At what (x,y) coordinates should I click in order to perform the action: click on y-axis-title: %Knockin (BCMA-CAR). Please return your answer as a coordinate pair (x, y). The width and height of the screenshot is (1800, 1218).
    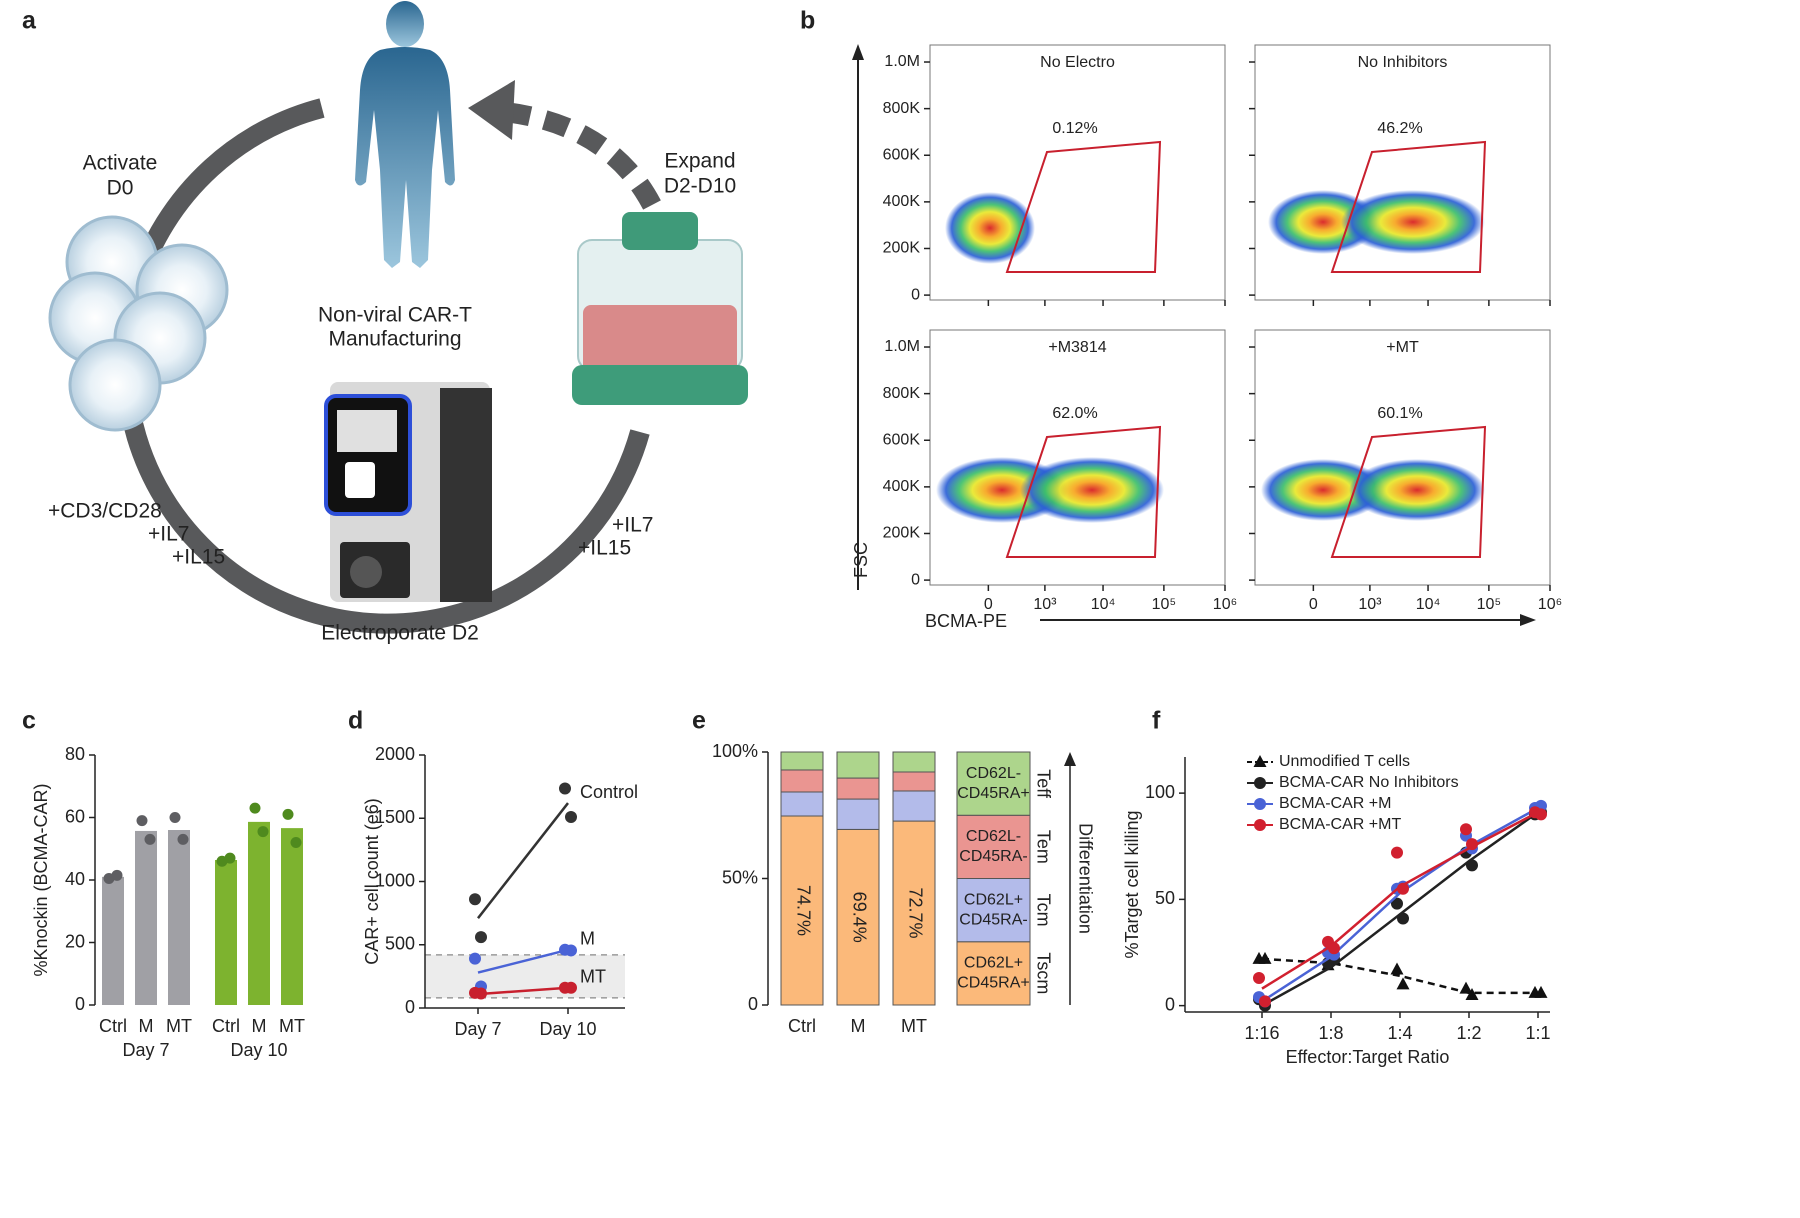
    Looking at the image, I should click on (41, 879).